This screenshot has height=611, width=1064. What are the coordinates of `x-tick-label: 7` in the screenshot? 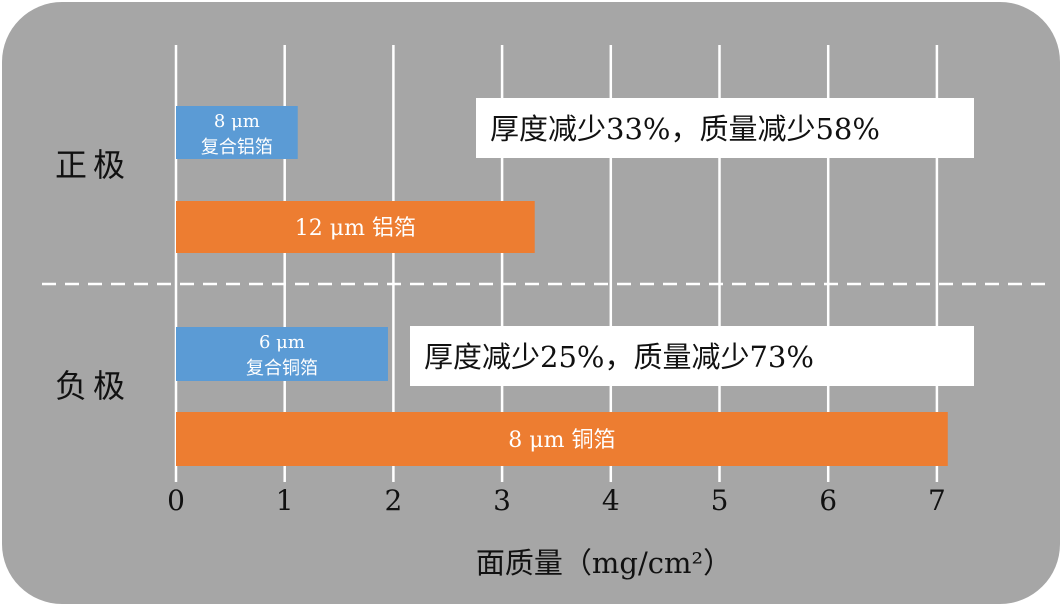 It's located at (937, 500).